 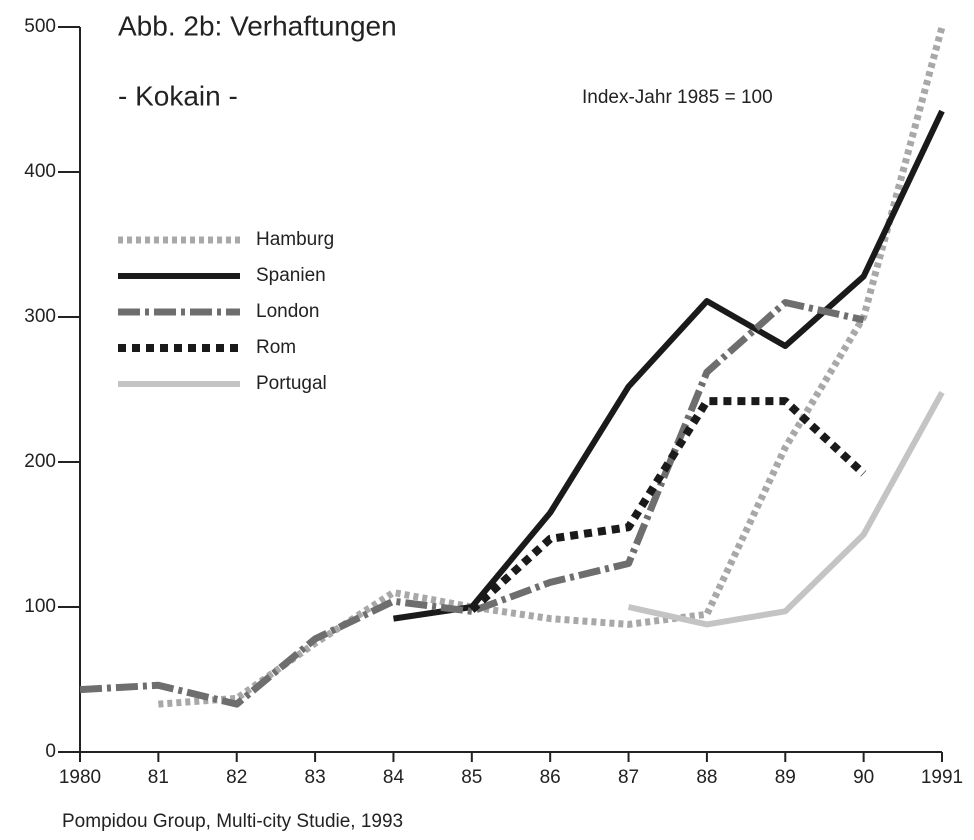 I want to click on chart-title: Abb. 2b: Verhaftungen, so click(x=257, y=25).